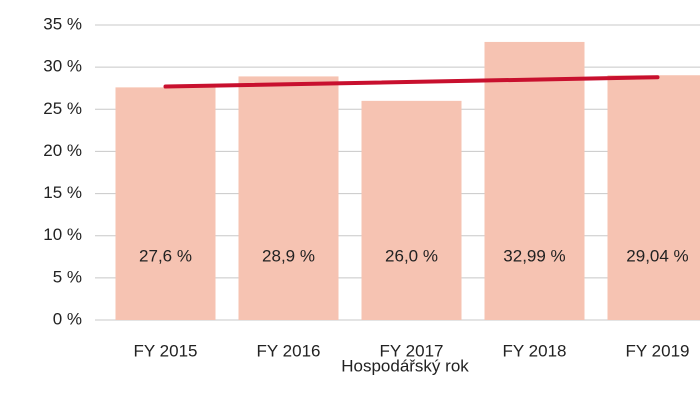 The image size is (700, 405). I want to click on x-tick-label: FY 2016, so click(289, 350).